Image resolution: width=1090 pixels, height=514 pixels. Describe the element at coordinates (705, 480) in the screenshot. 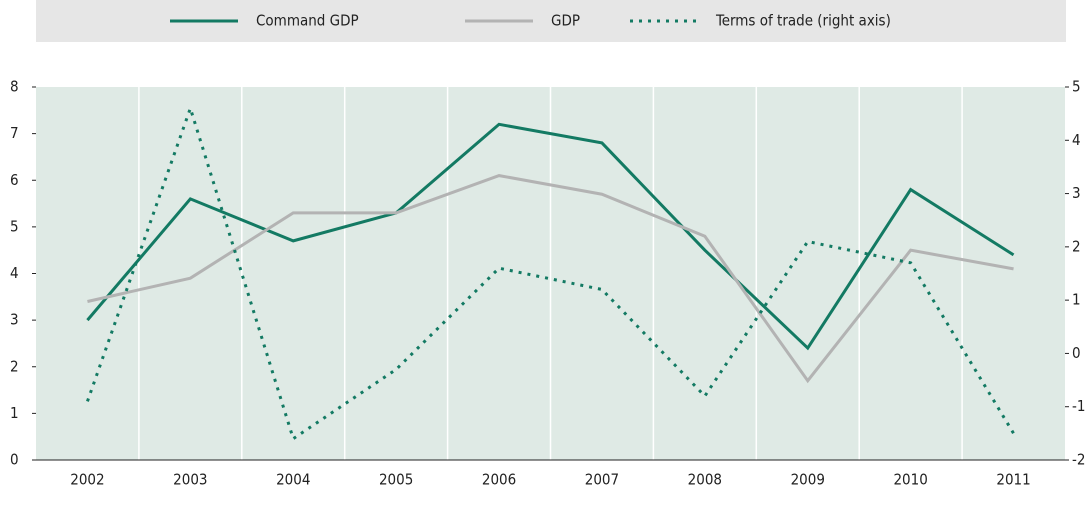

I see `x-tick-label: 2008` at that location.